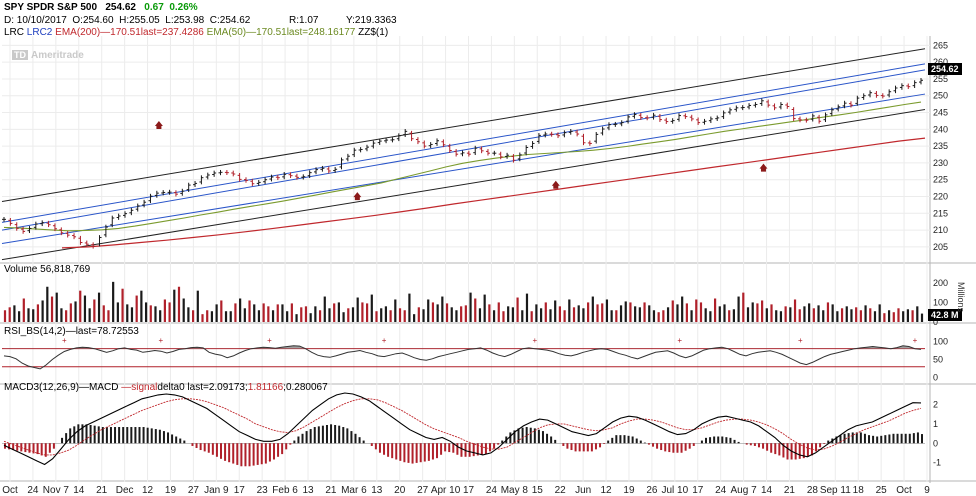 The width and height of the screenshot is (976, 496). What do you see at coordinates (230, 20) in the screenshot?
I see `close-readout: C:254.62` at bounding box center [230, 20].